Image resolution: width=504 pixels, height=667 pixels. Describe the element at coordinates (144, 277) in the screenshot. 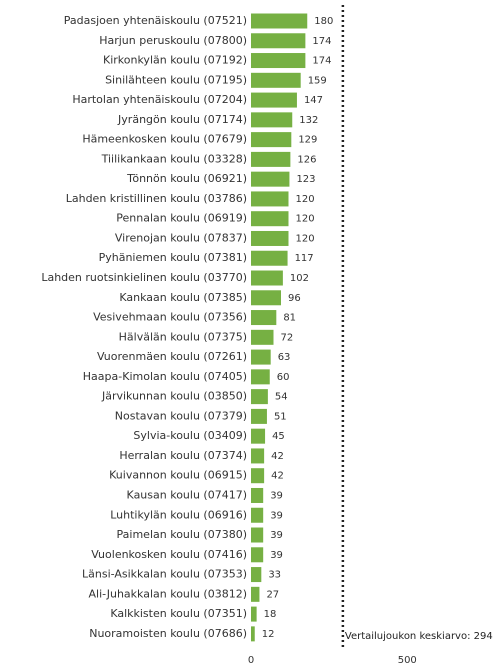

I see `category-label: Lahden ruotsinkielinen koulu (03770)` at that location.